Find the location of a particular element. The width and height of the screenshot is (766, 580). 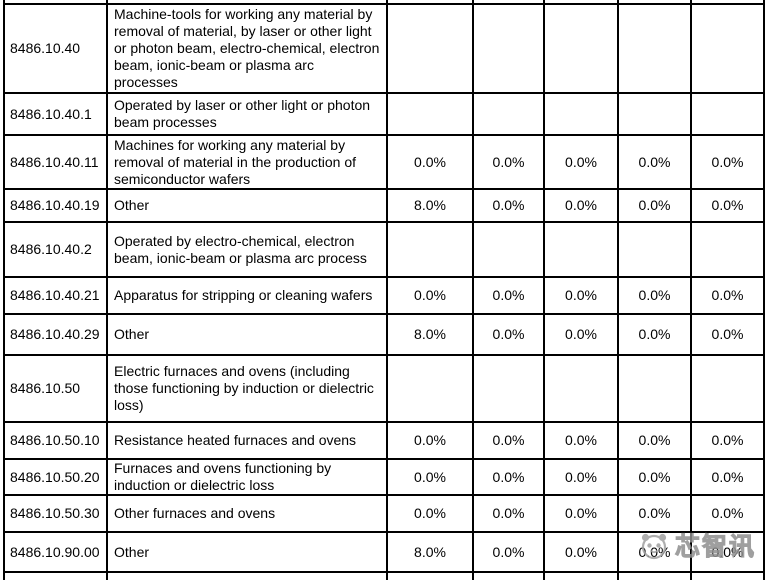

hs-code-cell: 8486.10.40.2 is located at coordinates (56, 250).